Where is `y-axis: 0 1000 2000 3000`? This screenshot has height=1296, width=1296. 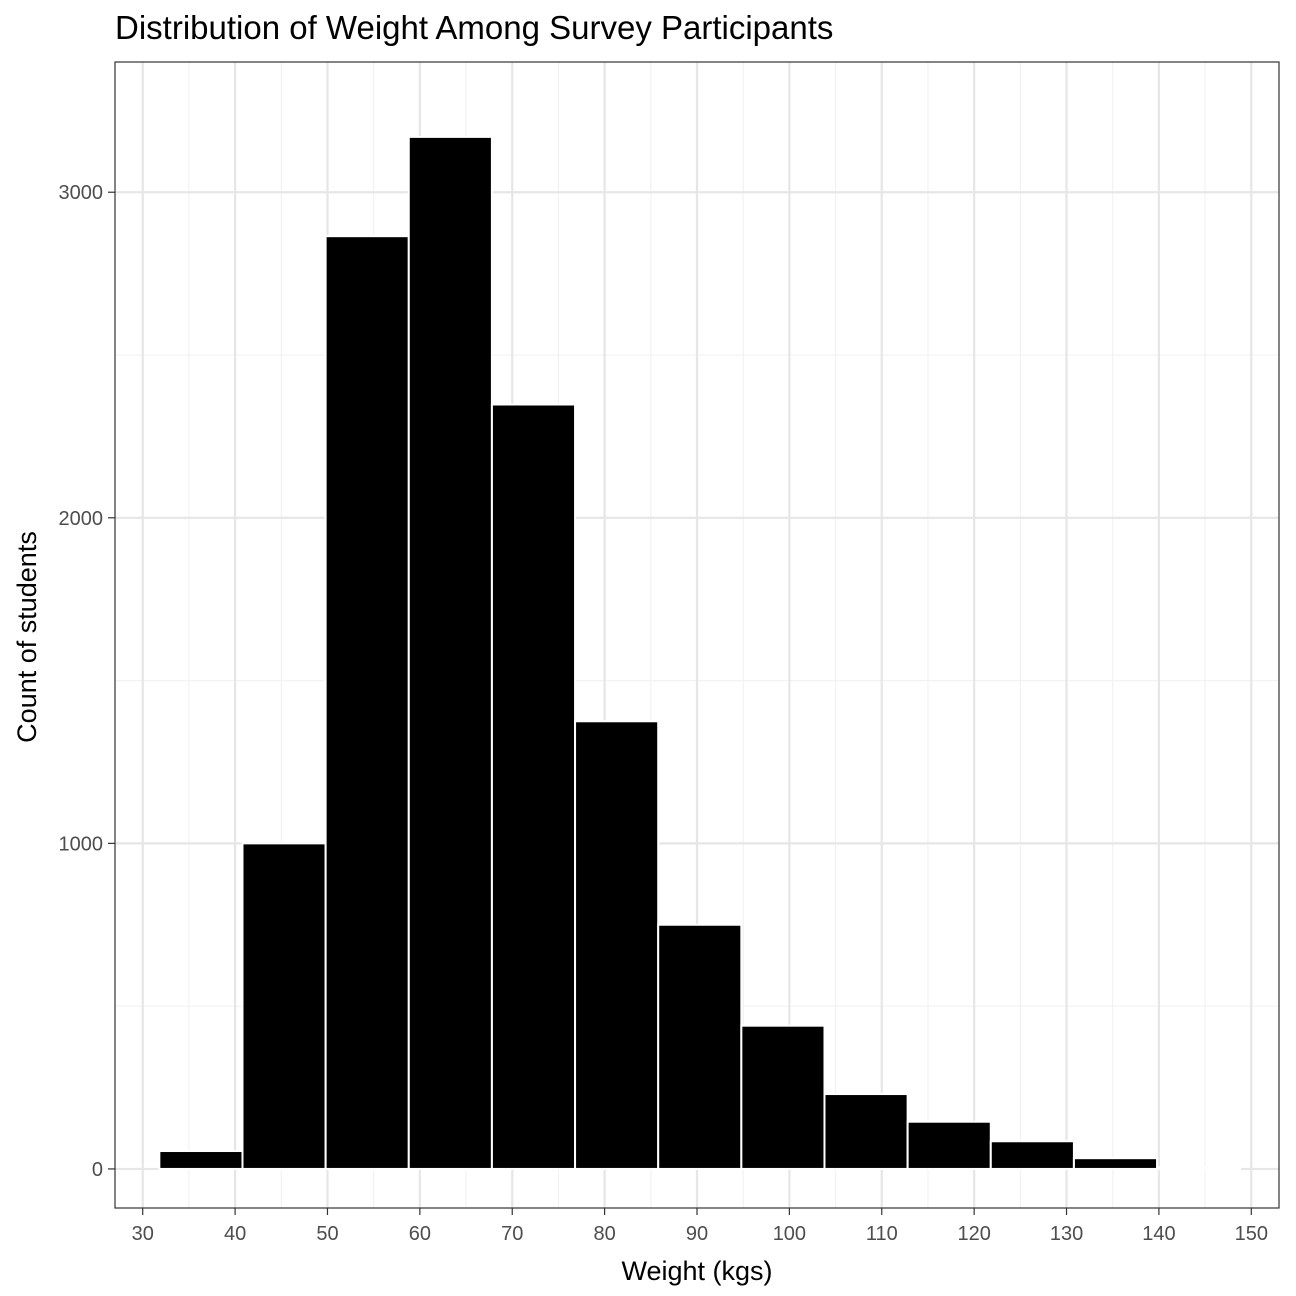
y-axis: 0 1000 2000 3000 is located at coordinates (87, 681).